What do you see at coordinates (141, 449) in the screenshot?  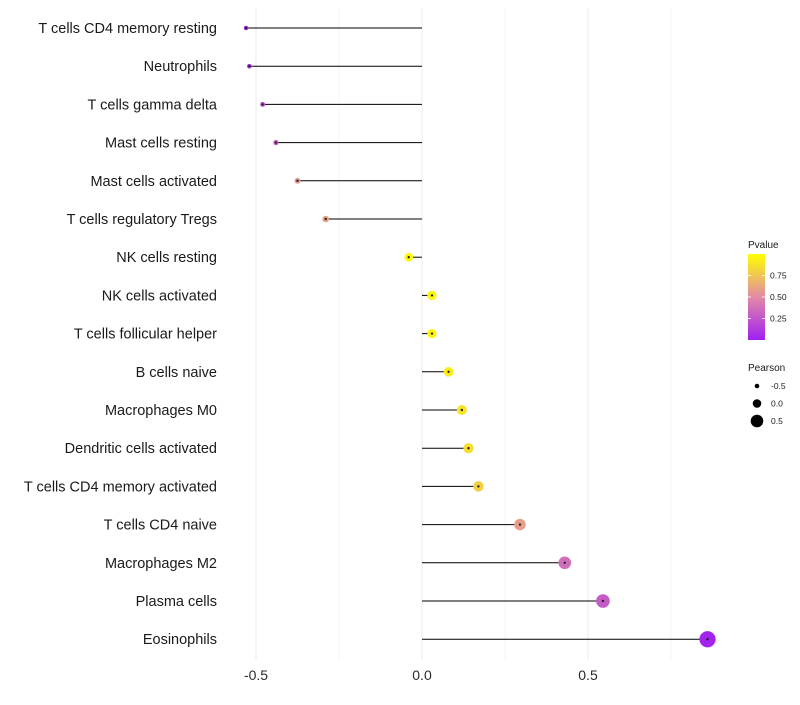 I see `category-label: Dendritic cells activated` at bounding box center [141, 449].